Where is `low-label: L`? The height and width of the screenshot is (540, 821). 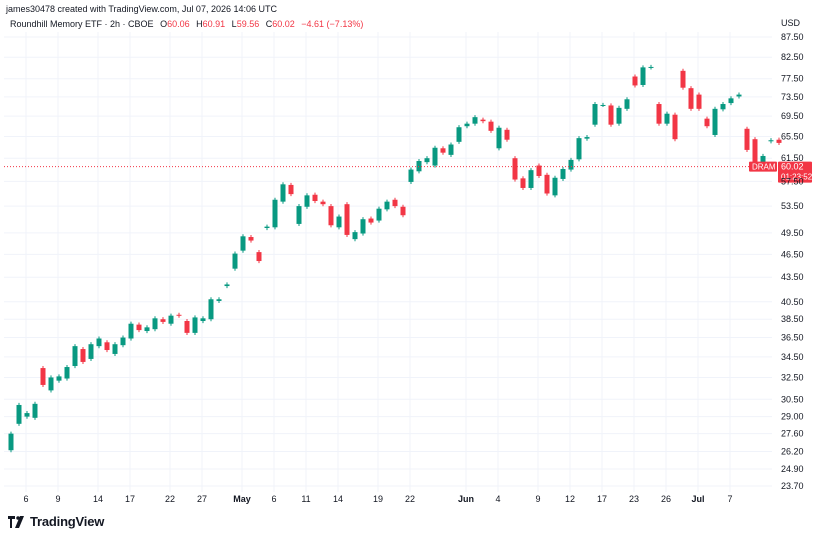 low-label: L is located at coordinates (234, 24).